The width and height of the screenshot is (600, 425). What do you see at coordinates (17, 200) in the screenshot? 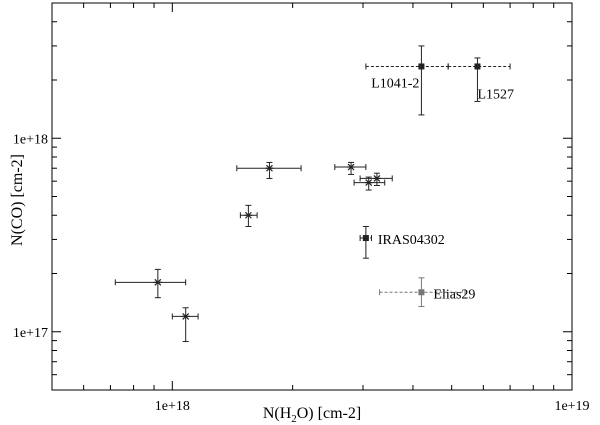
I see `y-axis-label: N(CO) [cm-2]` at bounding box center [17, 200].